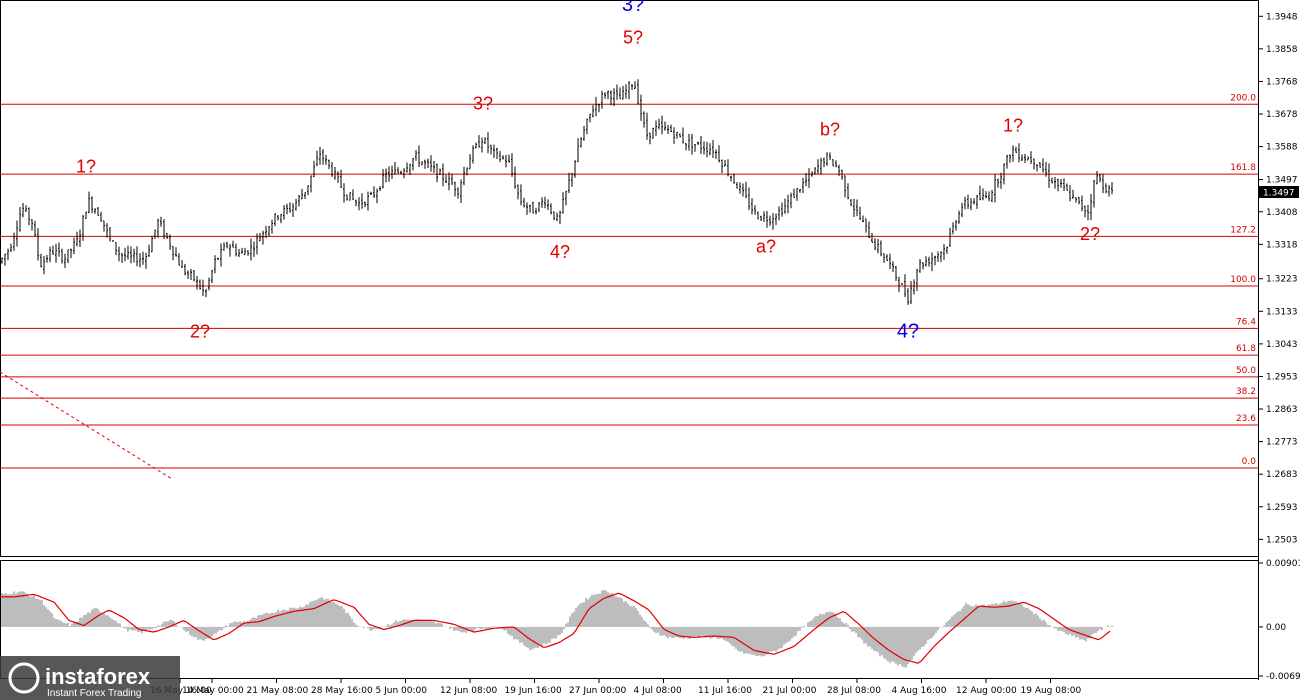  I want to click on fib-level-label: 76.4, so click(1246, 322).